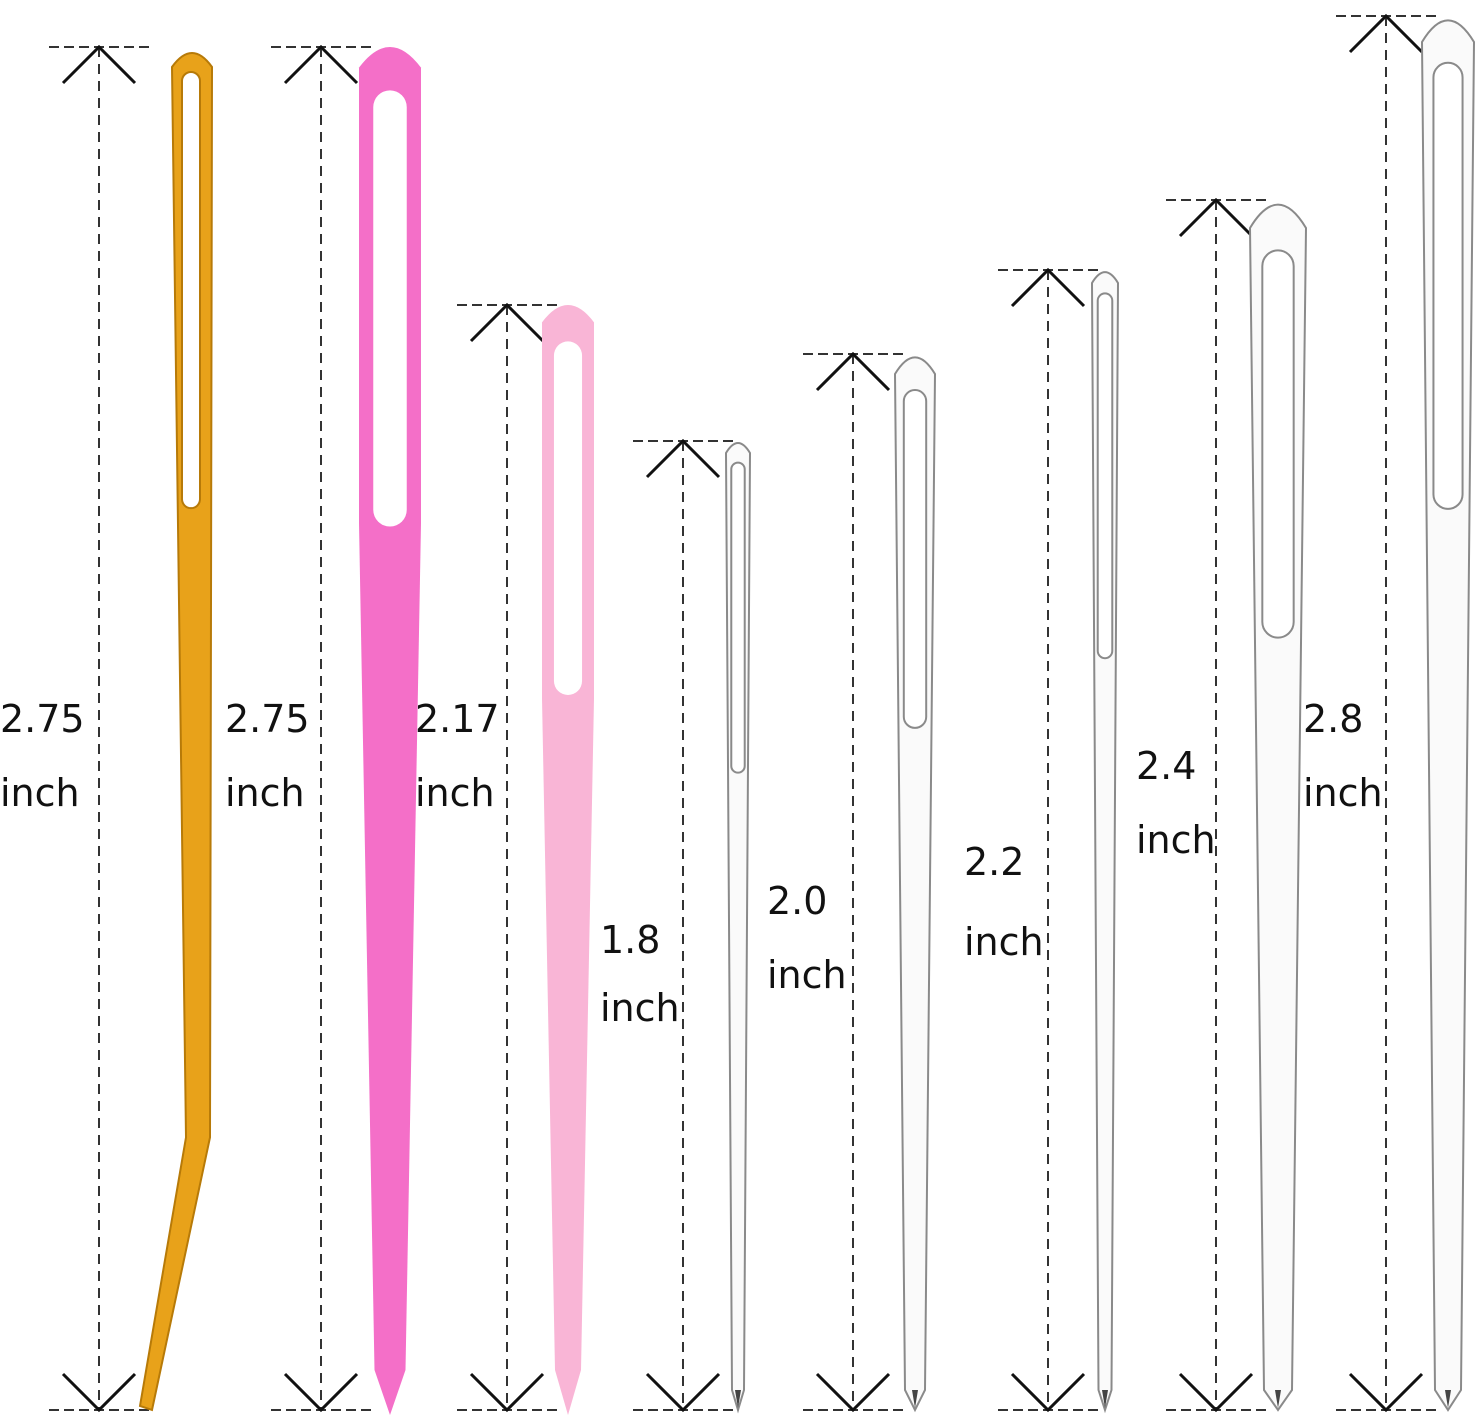  I want to click on length-value: 2.2, so click(994, 862).